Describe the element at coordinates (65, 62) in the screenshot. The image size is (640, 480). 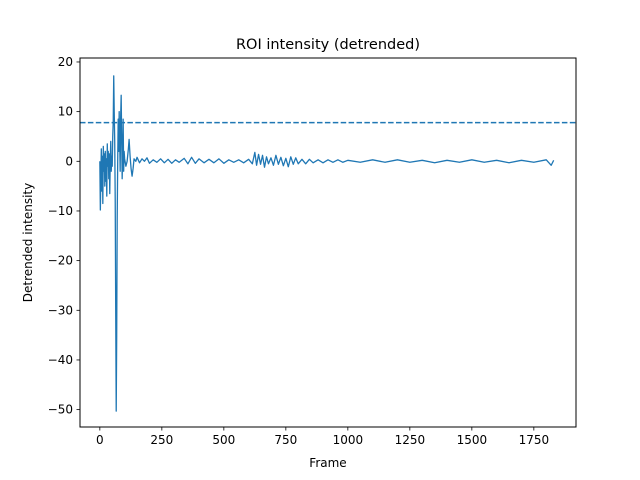
I see `y-tick-label: 20` at that location.